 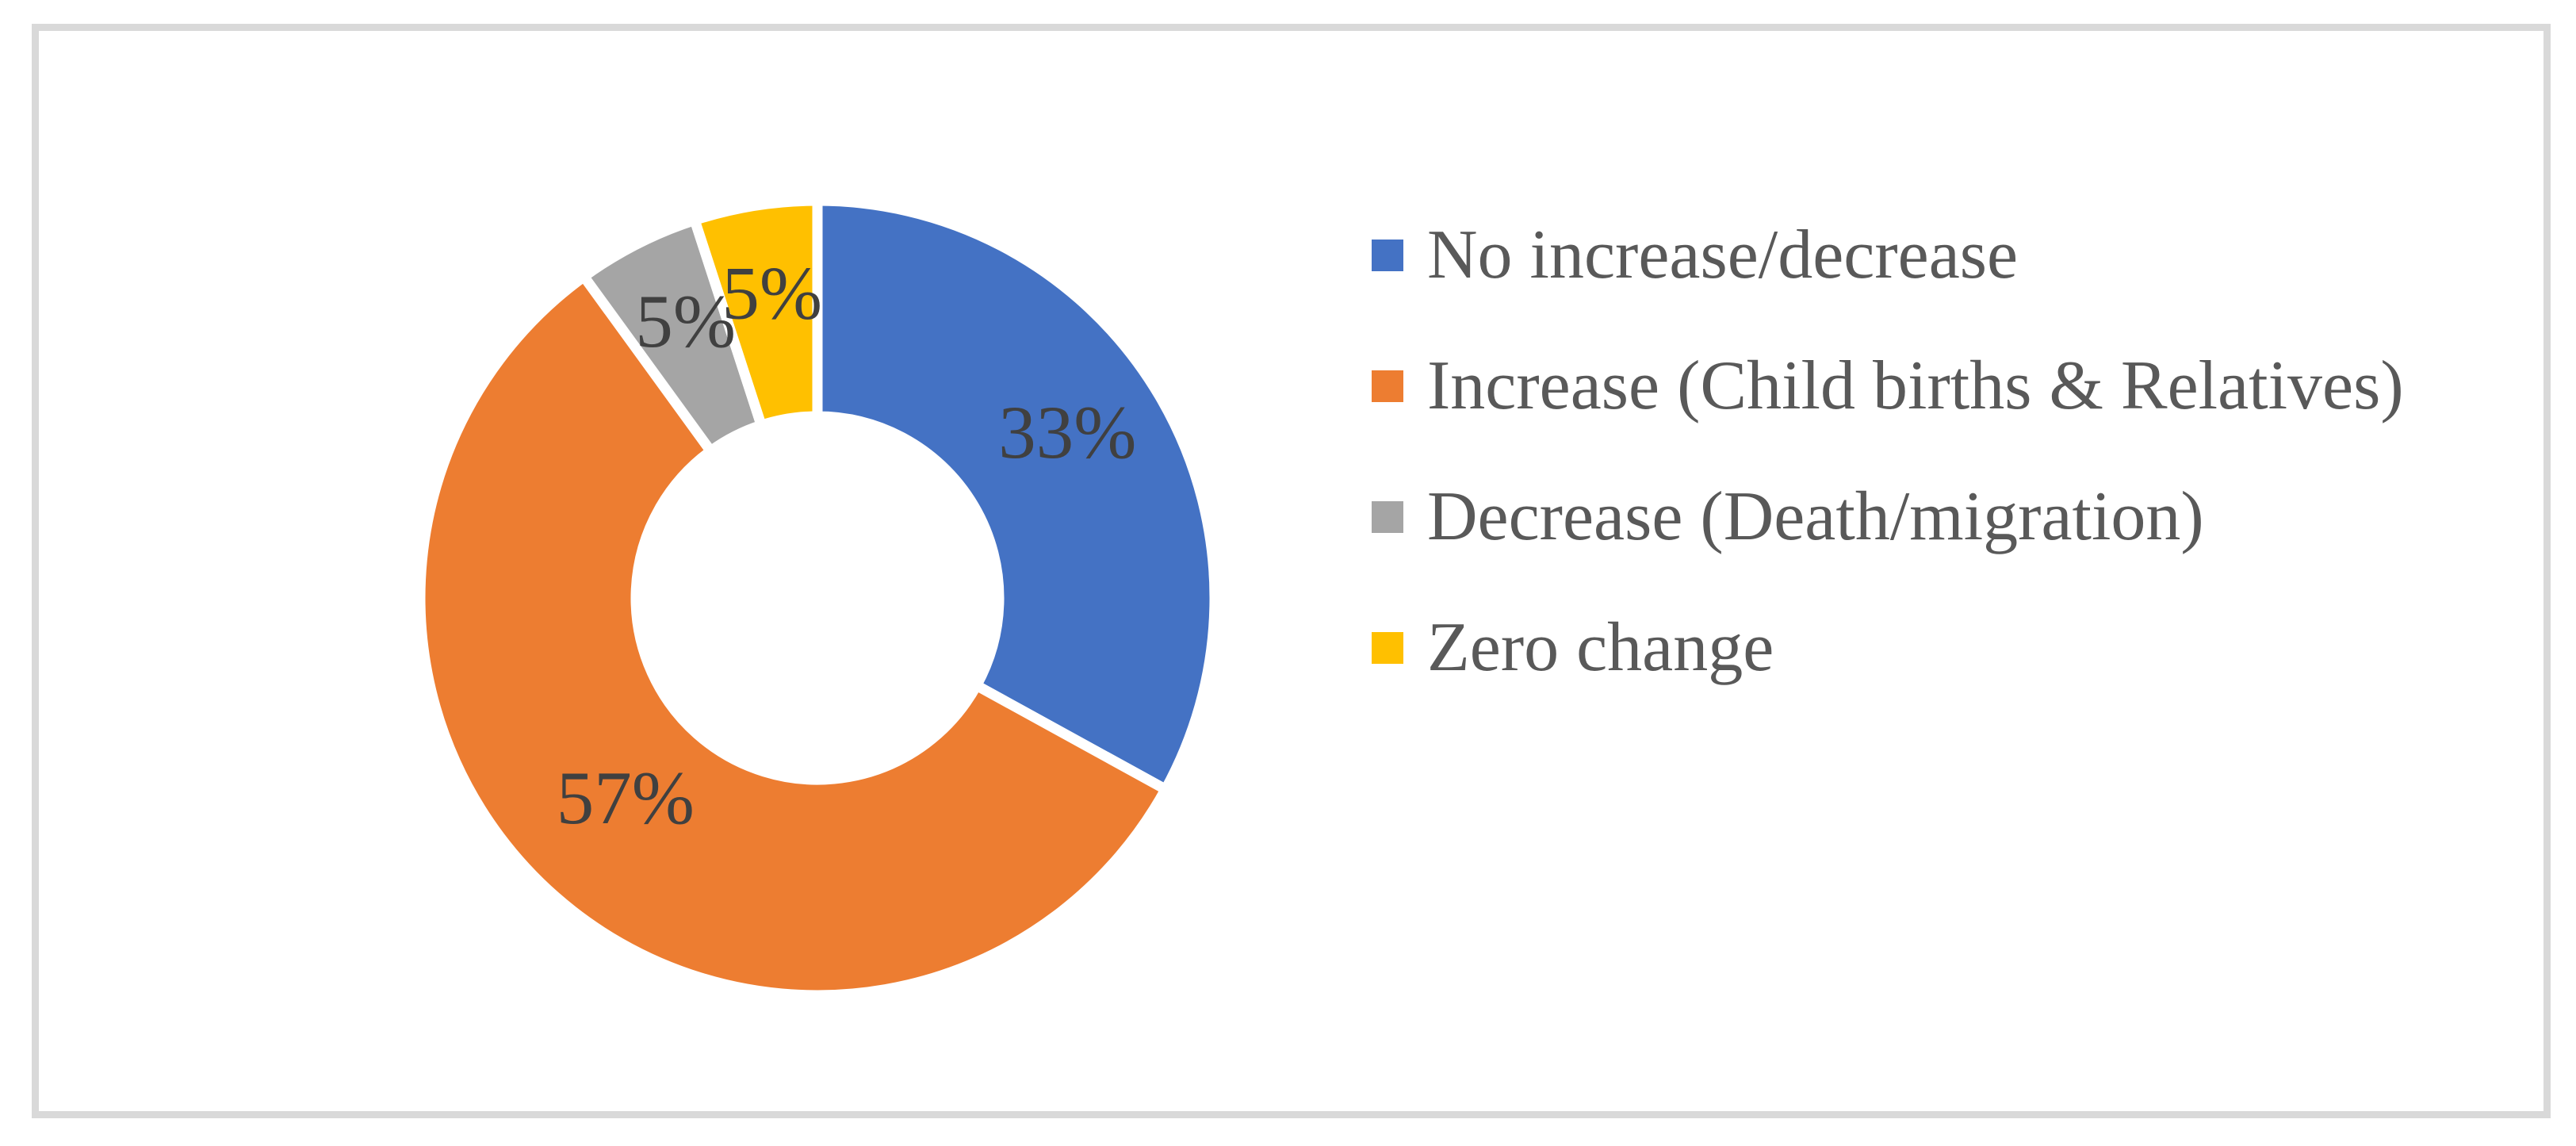 What do you see at coordinates (1600, 648) in the screenshot?
I see `legend-label: Zero change` at bounding box center [1600, 648].